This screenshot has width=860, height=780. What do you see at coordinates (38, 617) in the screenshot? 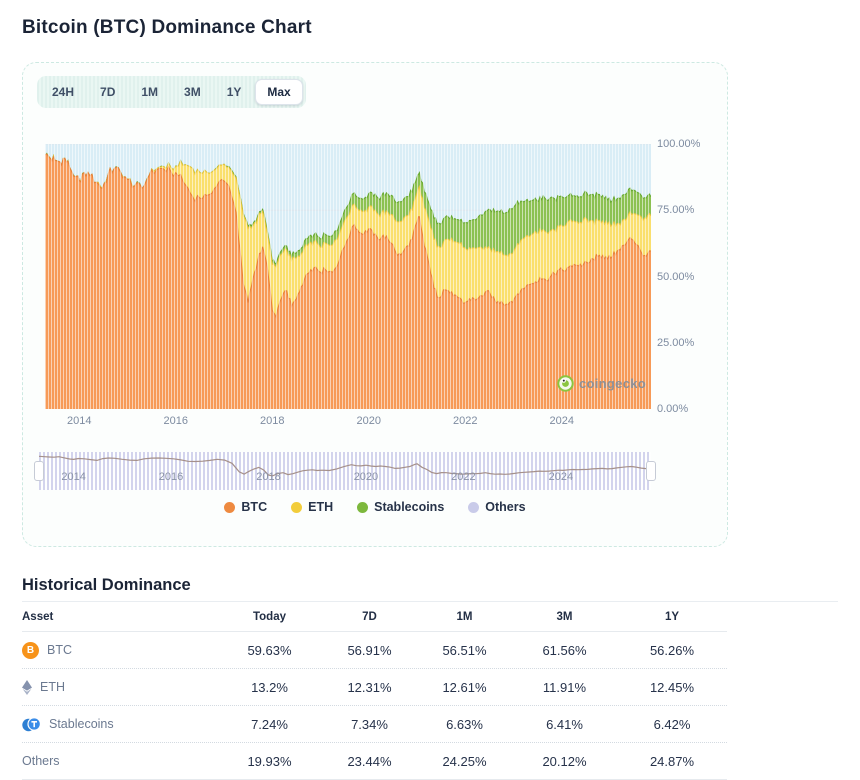
I see `column-header-asset: Asset` at bounding box center [38, 617].